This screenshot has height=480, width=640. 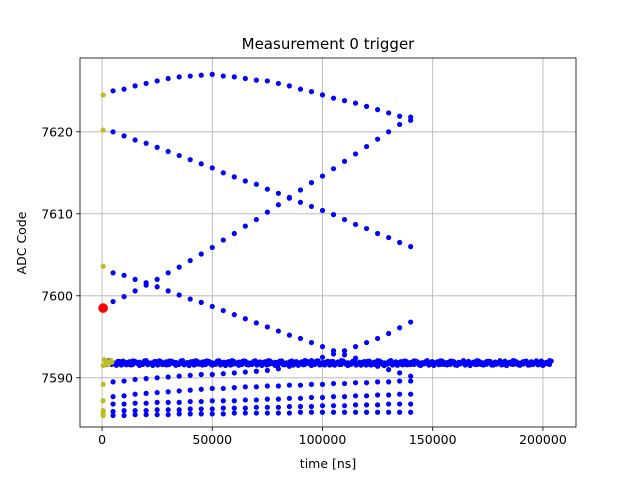 I want to click on y-tick-label: 7610, so click(x=57, y=213).